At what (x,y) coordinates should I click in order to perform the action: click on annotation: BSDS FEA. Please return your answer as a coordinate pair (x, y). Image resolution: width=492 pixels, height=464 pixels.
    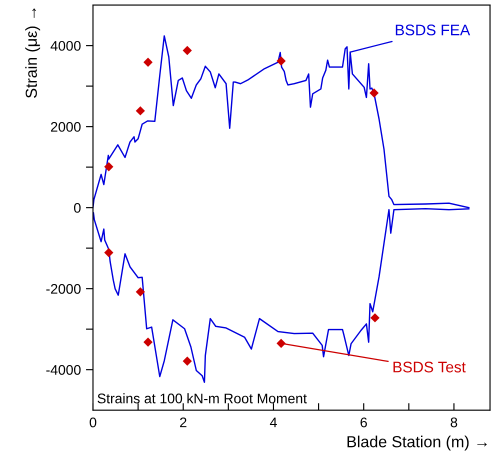
    Looking at the image, I should click on (433, 30).